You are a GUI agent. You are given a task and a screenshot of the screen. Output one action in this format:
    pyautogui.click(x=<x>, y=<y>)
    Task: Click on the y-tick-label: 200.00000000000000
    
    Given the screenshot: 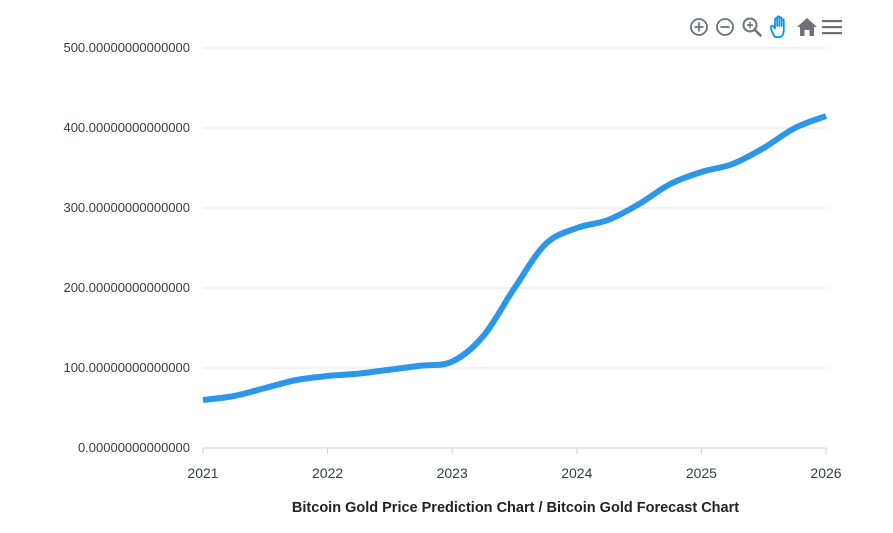 What is the action you would take?
    pyautogui.click(x=126, y=287)
    